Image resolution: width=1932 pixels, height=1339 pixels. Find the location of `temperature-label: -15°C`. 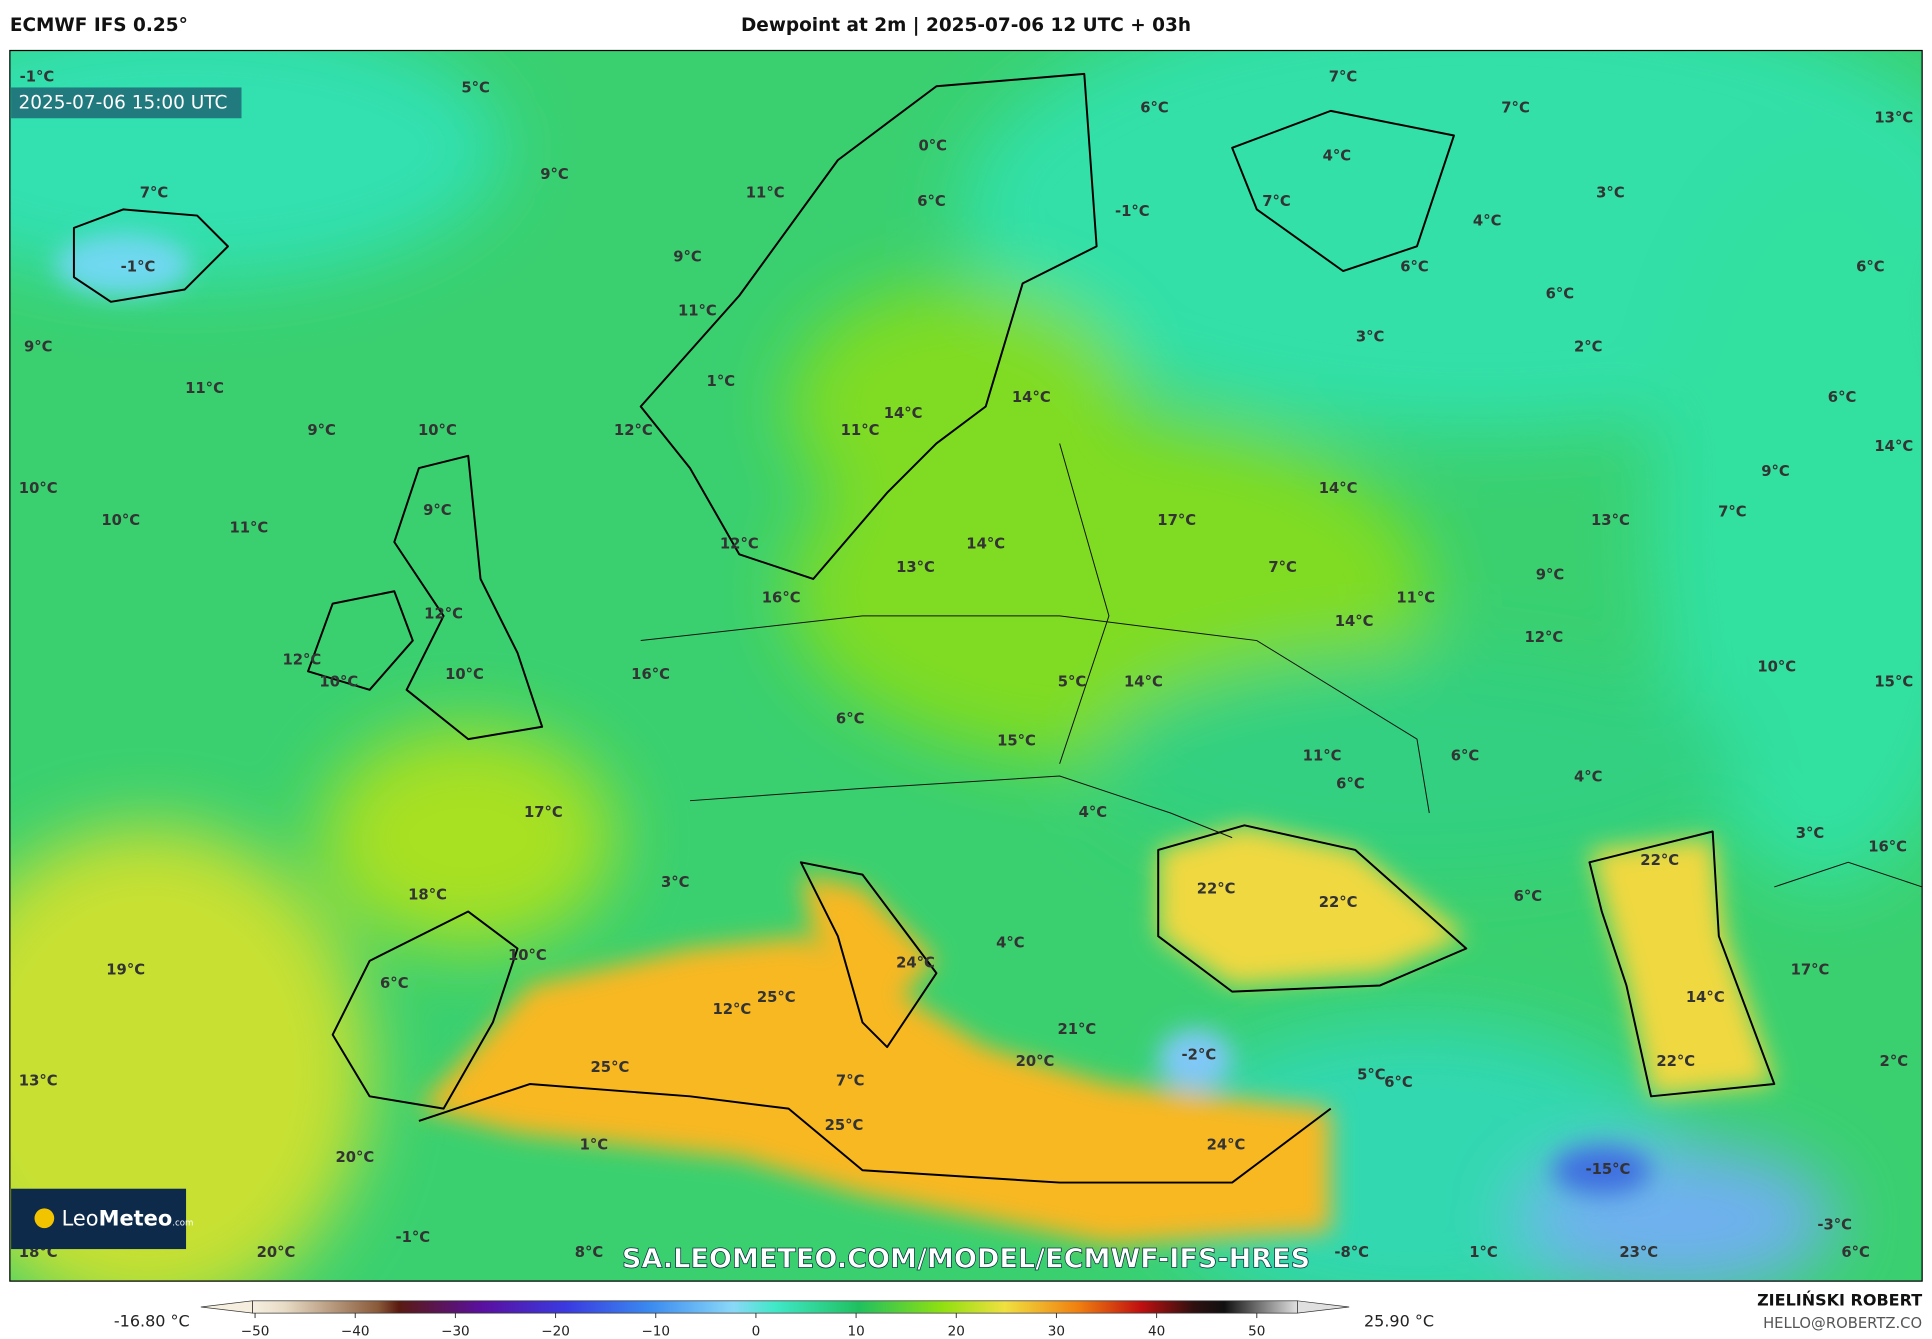

temperature-label: -15°C is located at coordinates (1607, 1169).